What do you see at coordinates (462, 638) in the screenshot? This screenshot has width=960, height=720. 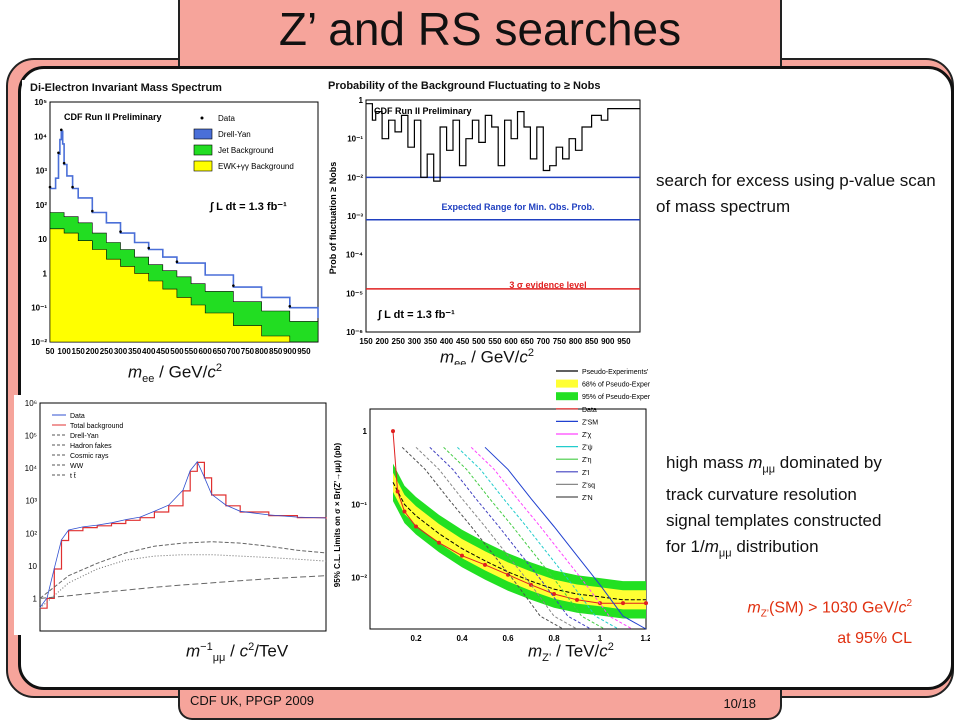 I see `x-tick-label: 0.4` at bounding box center [462, 638].